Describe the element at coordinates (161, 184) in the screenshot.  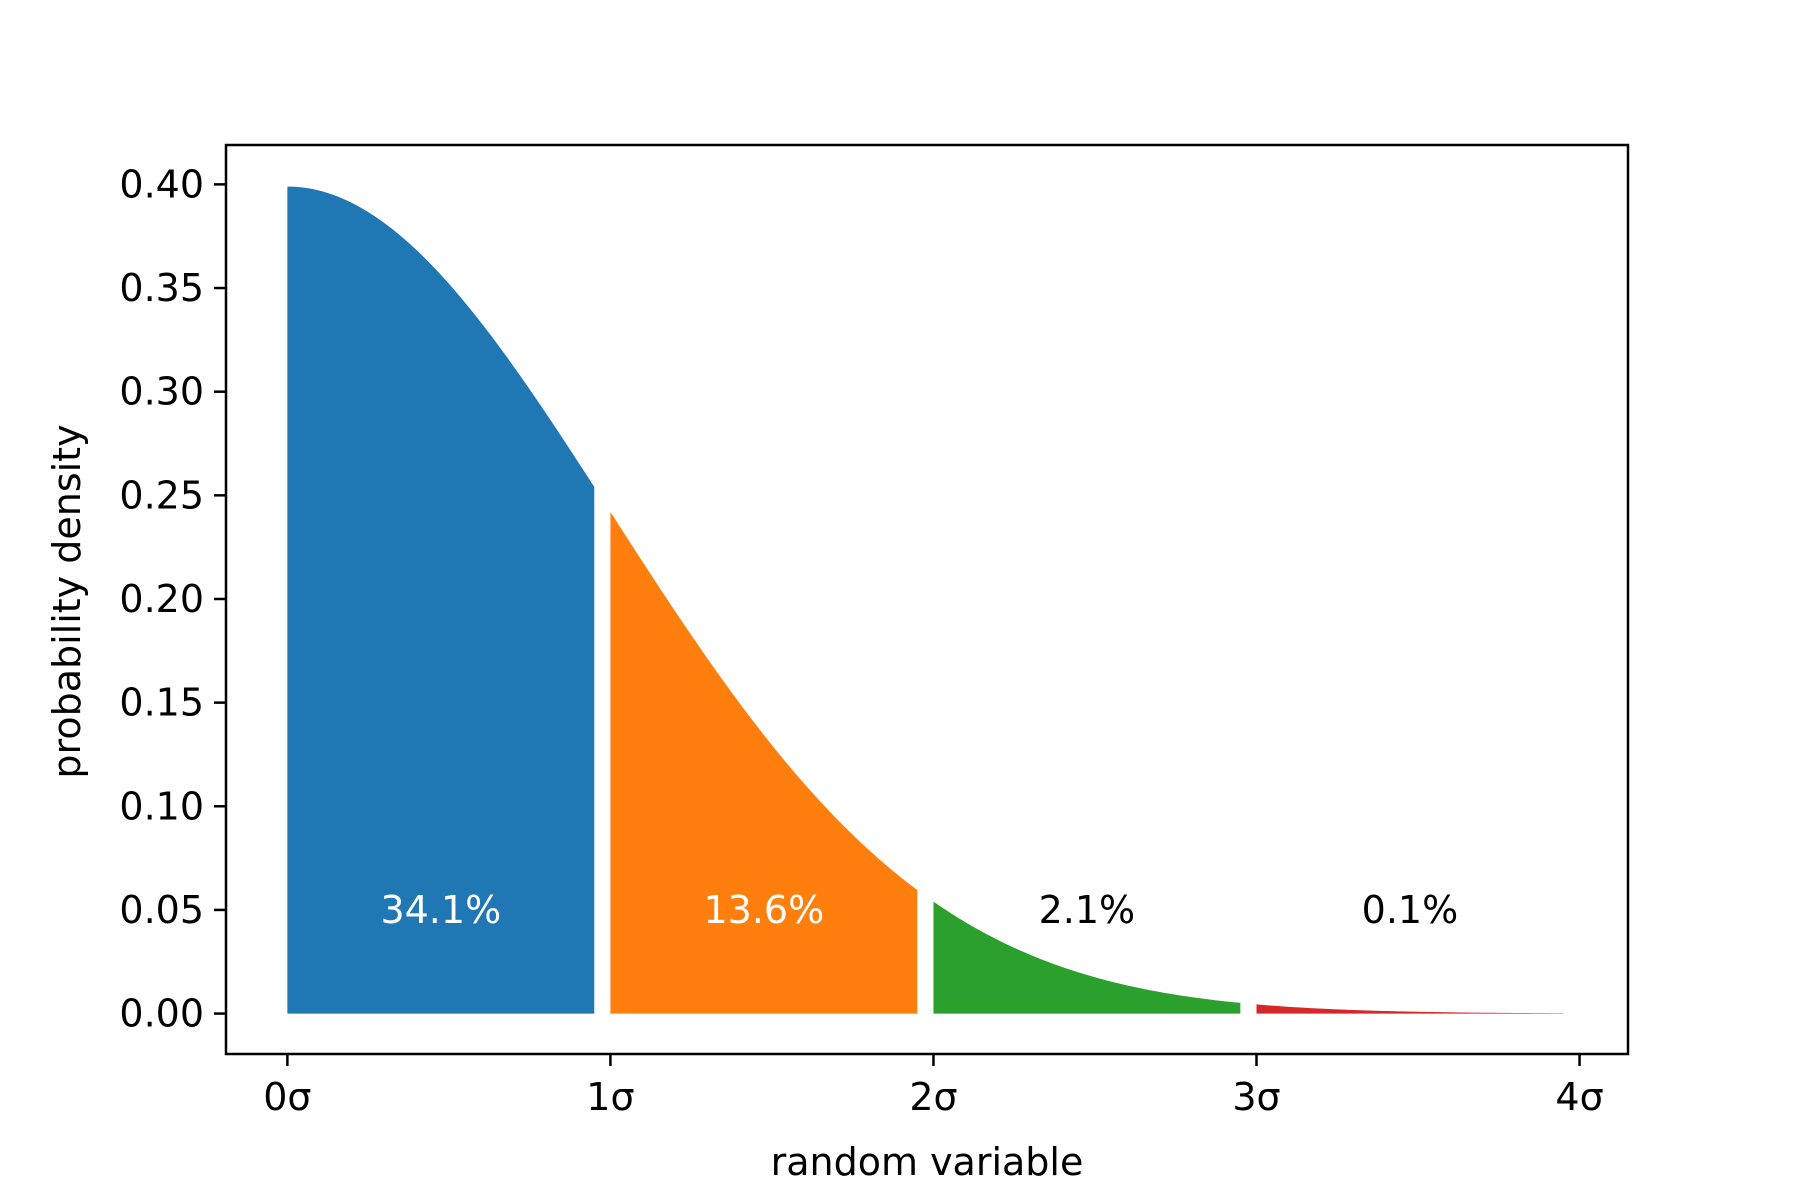
I see `y-tick-label: 0.40` at that location.